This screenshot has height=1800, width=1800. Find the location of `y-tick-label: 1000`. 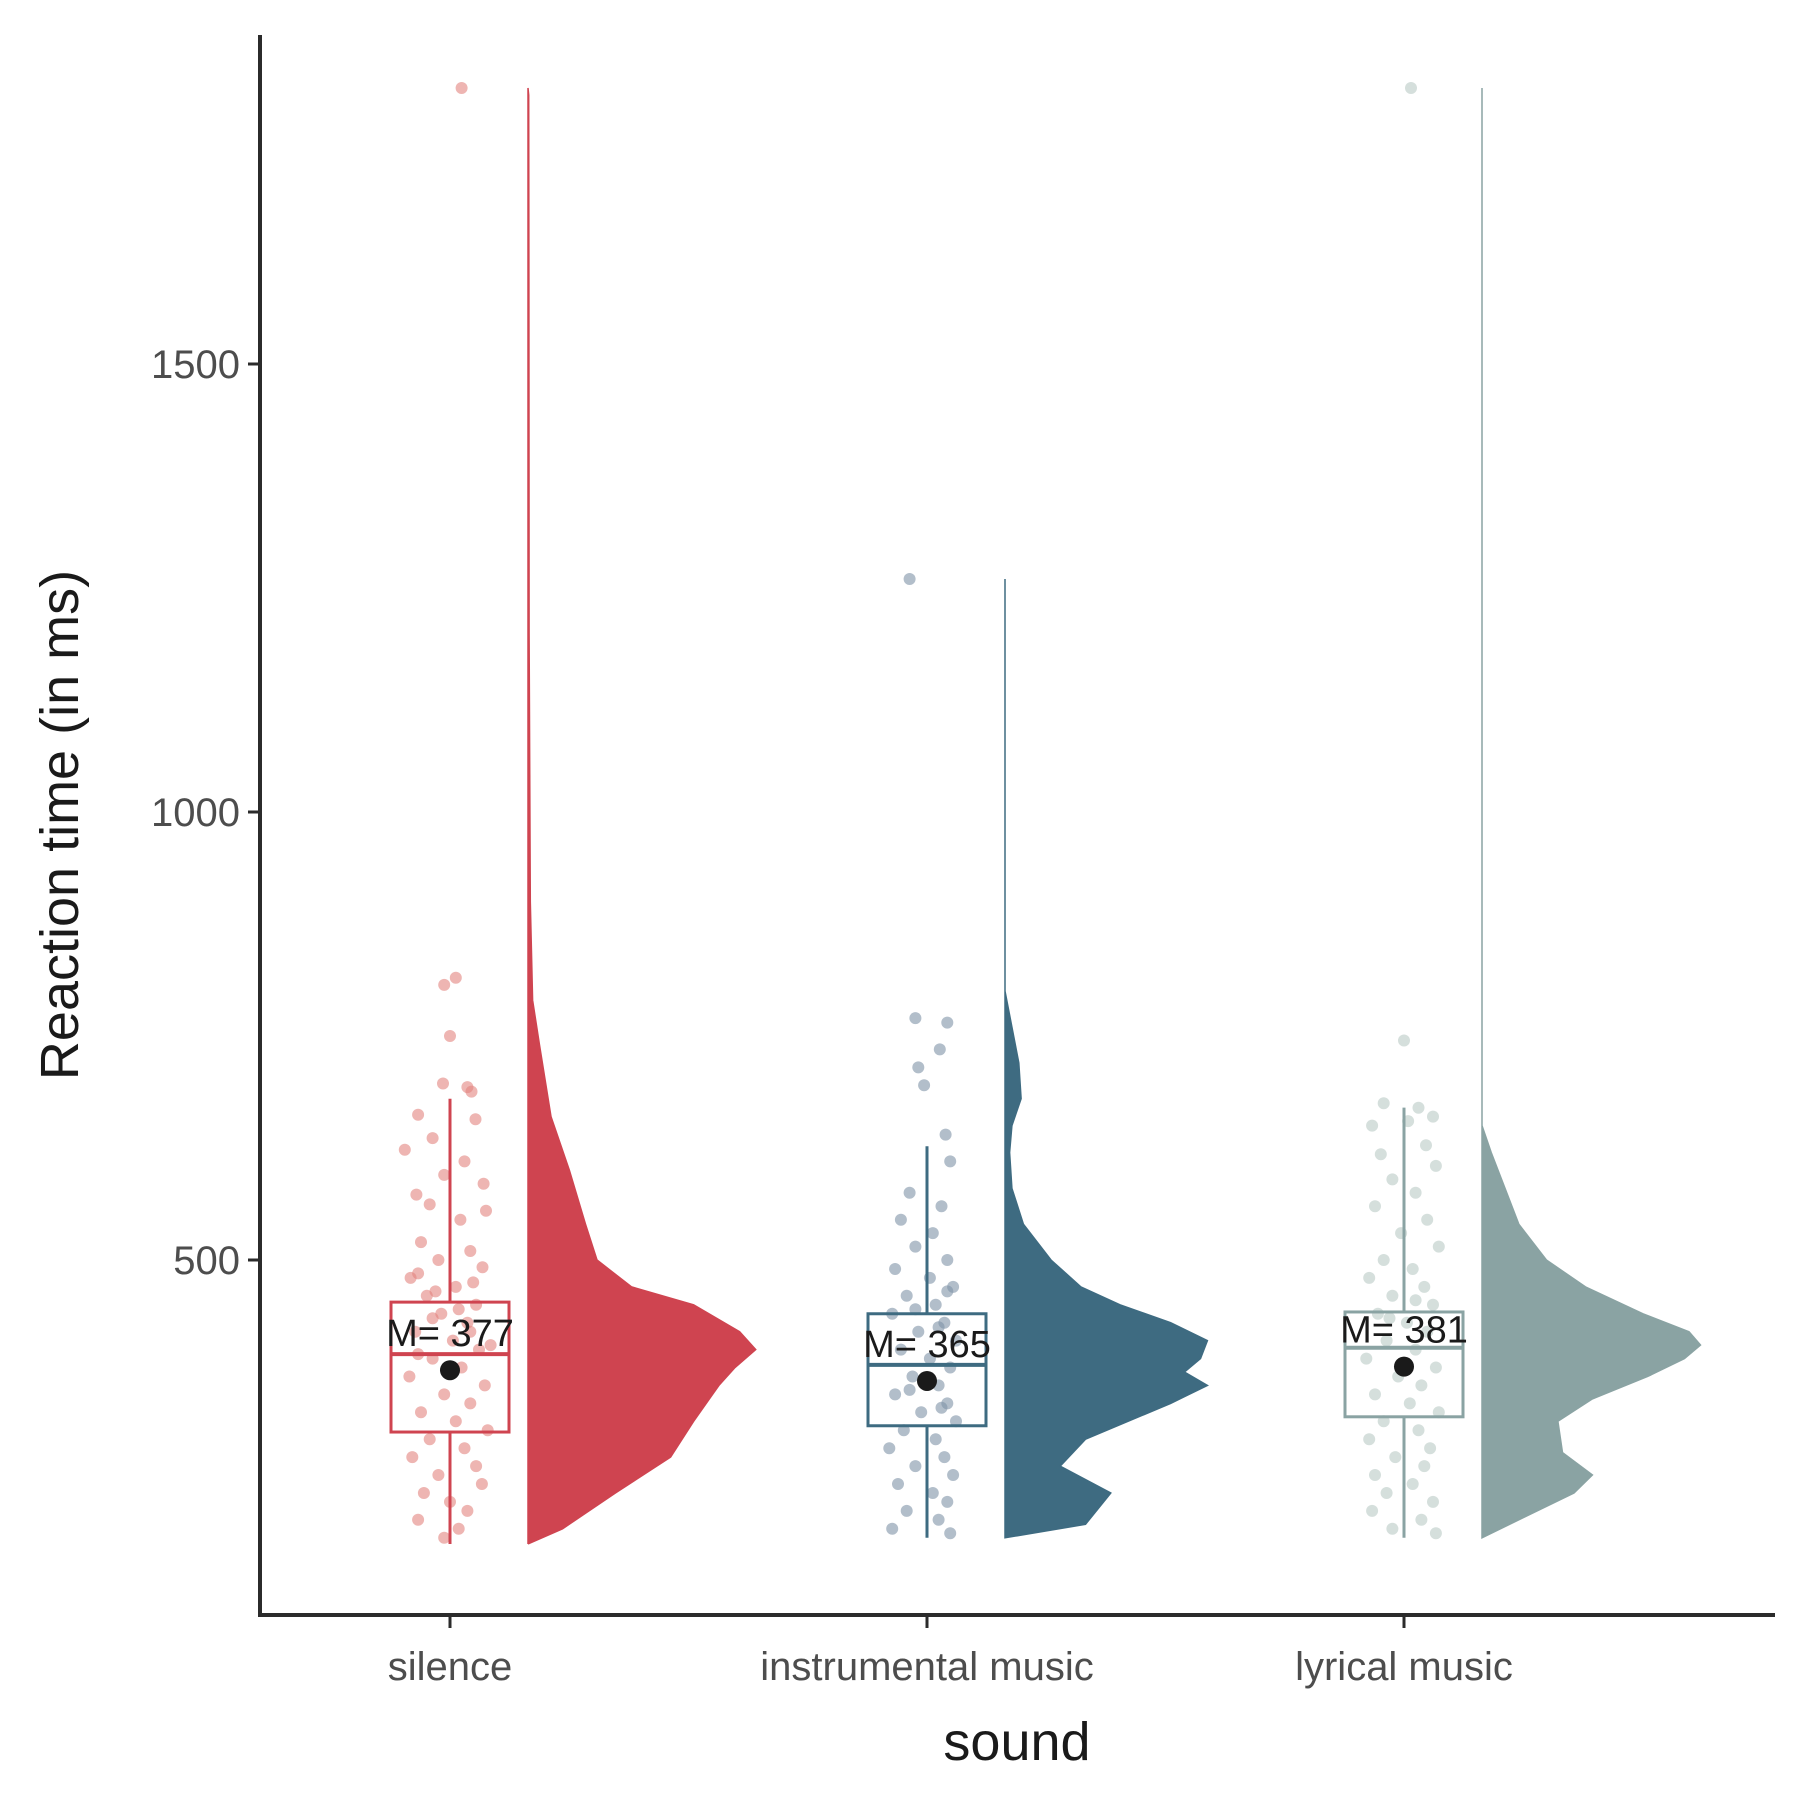

y-tick-label: 1000 is located at coordinates (195, 813).